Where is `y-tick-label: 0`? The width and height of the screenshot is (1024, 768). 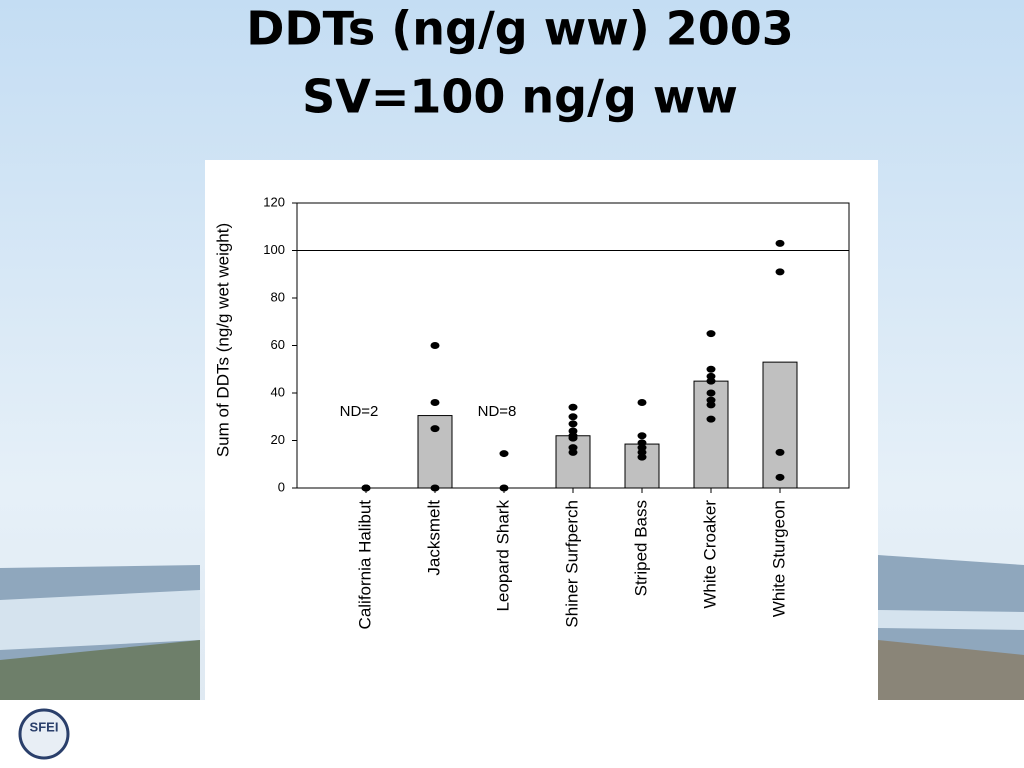 y-tick-label: 0 is located at coordinates (281, 486).